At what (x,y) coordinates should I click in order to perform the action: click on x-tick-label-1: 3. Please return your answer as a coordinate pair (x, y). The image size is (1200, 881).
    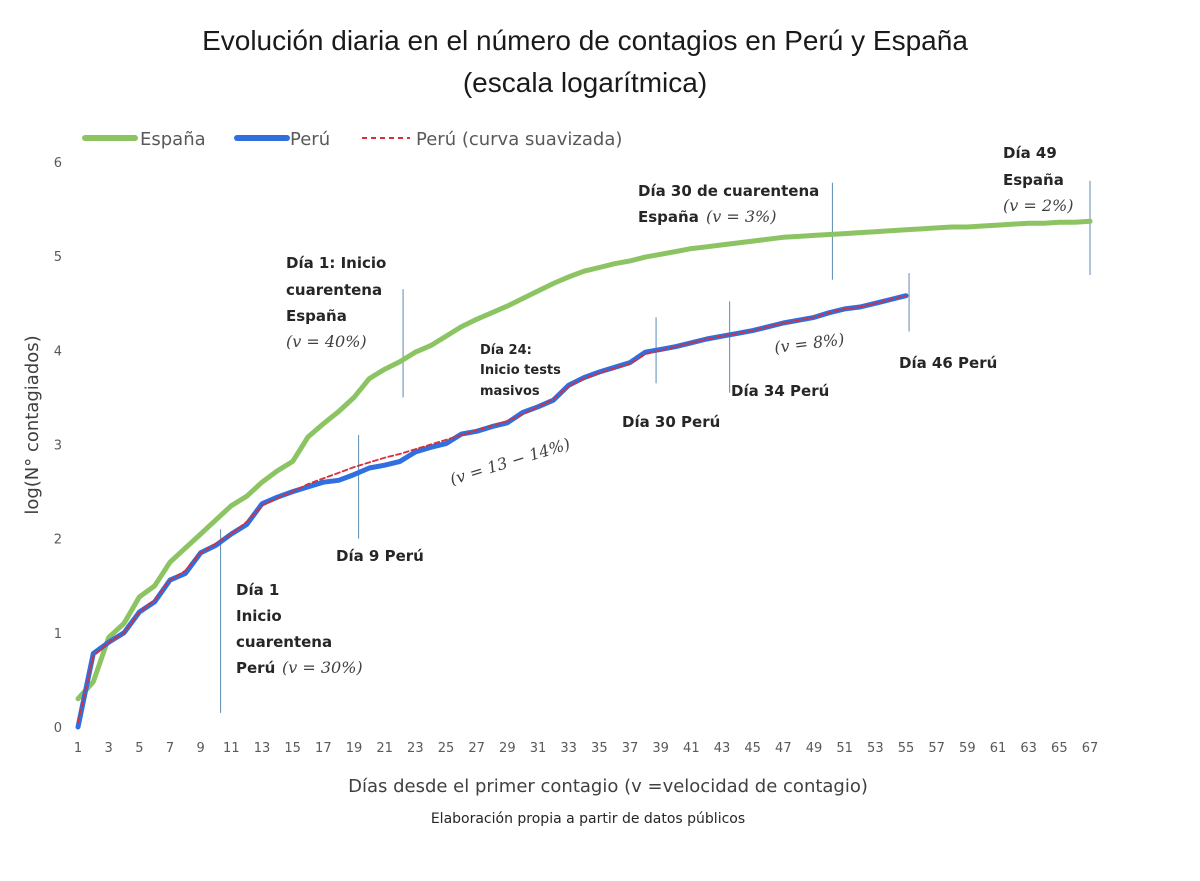
    Looking at the image, I should click on (109, 748).